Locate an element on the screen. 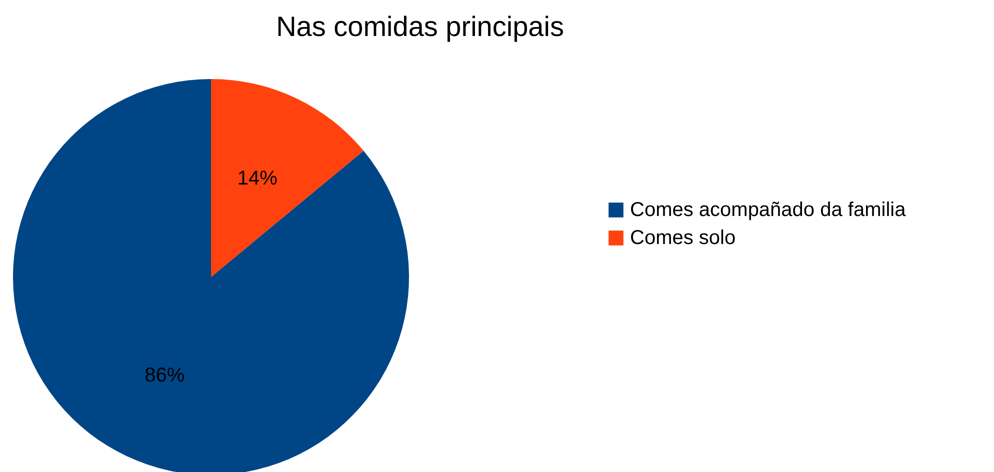  data-label: 86% is located at coordinates (164, 375).